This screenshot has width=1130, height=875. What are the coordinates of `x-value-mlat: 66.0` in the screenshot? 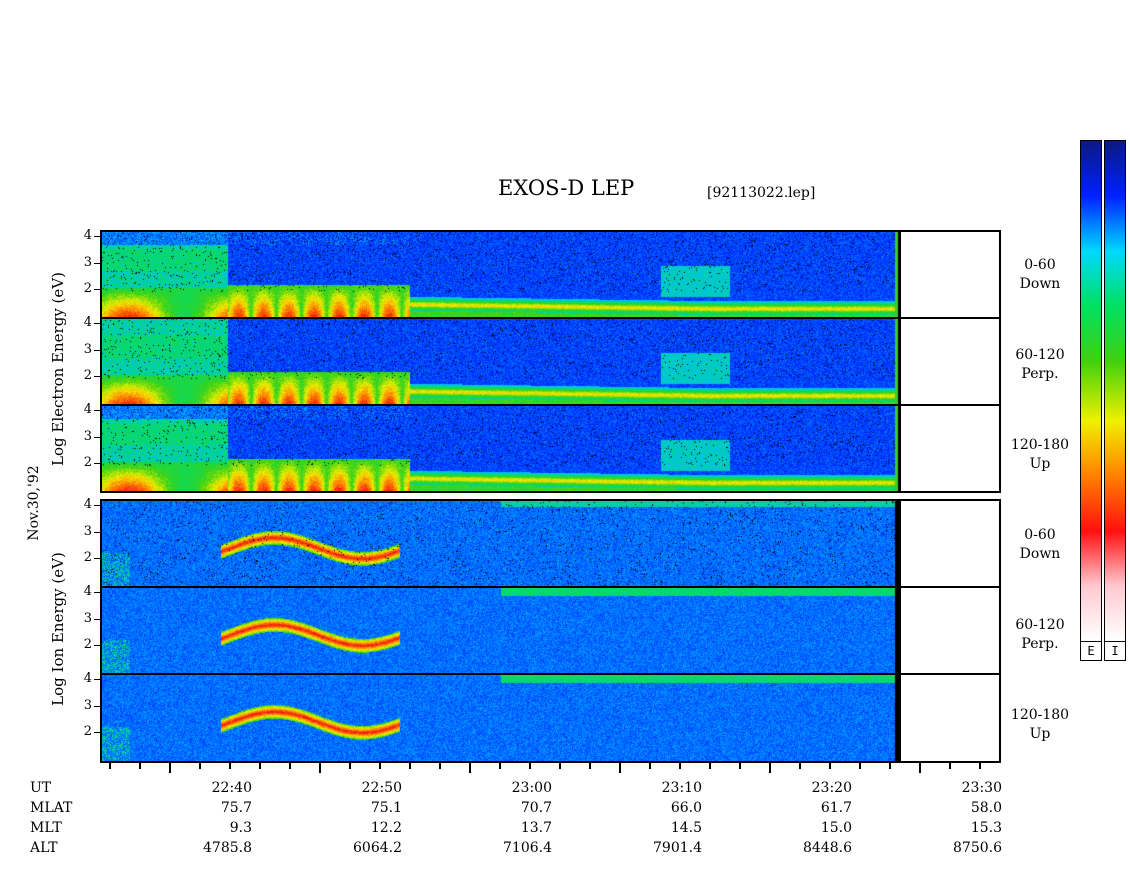 It's located at (686, 808).